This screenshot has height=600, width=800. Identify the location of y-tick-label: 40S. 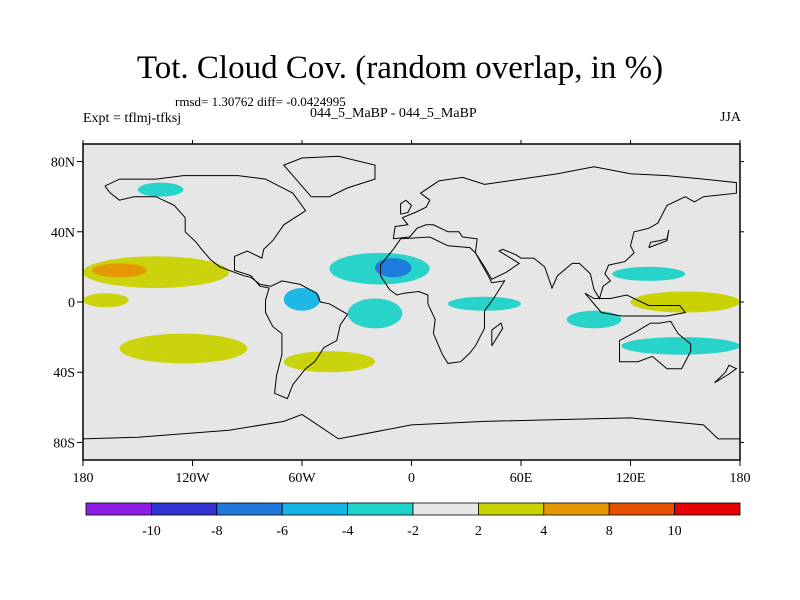
(64, 373).